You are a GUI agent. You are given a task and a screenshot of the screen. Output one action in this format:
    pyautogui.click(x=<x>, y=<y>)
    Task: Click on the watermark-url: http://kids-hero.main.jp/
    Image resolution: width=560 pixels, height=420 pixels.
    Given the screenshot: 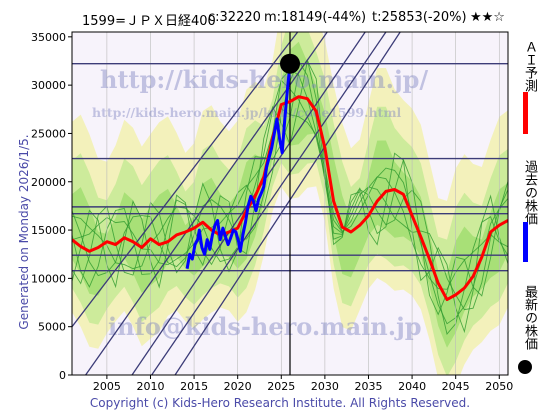 What is the action you would take?
    pyautogui.click(x=264, y=79)
    